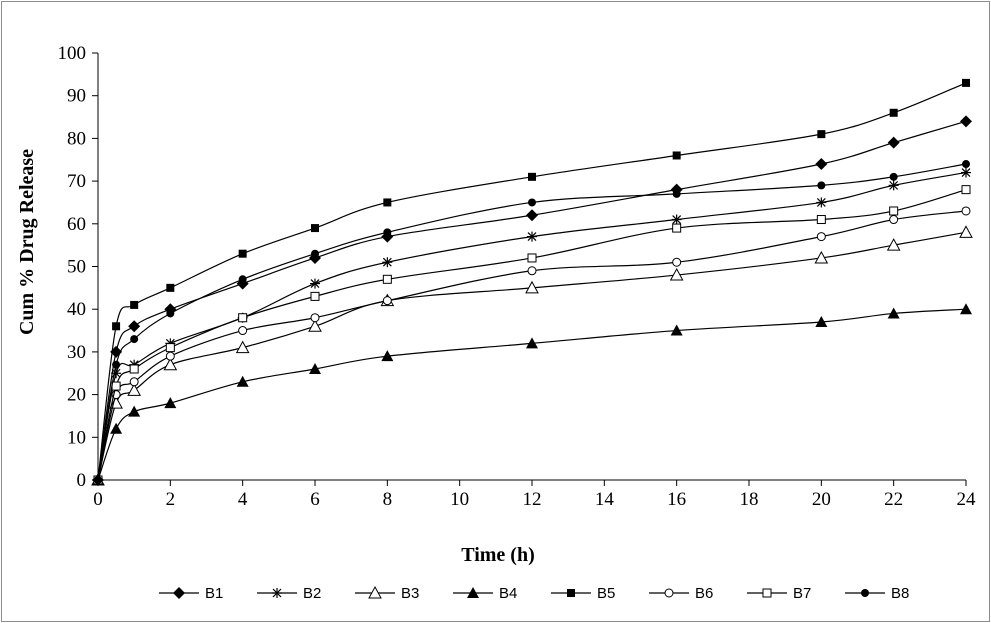 The height and width of the screenshot is (623, 991). I want to click on x-tick-label: 16, so click(676, 499).